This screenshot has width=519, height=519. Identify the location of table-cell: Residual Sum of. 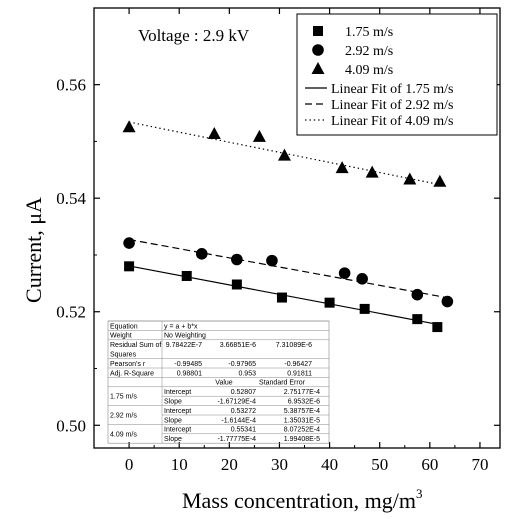
(135, 345).